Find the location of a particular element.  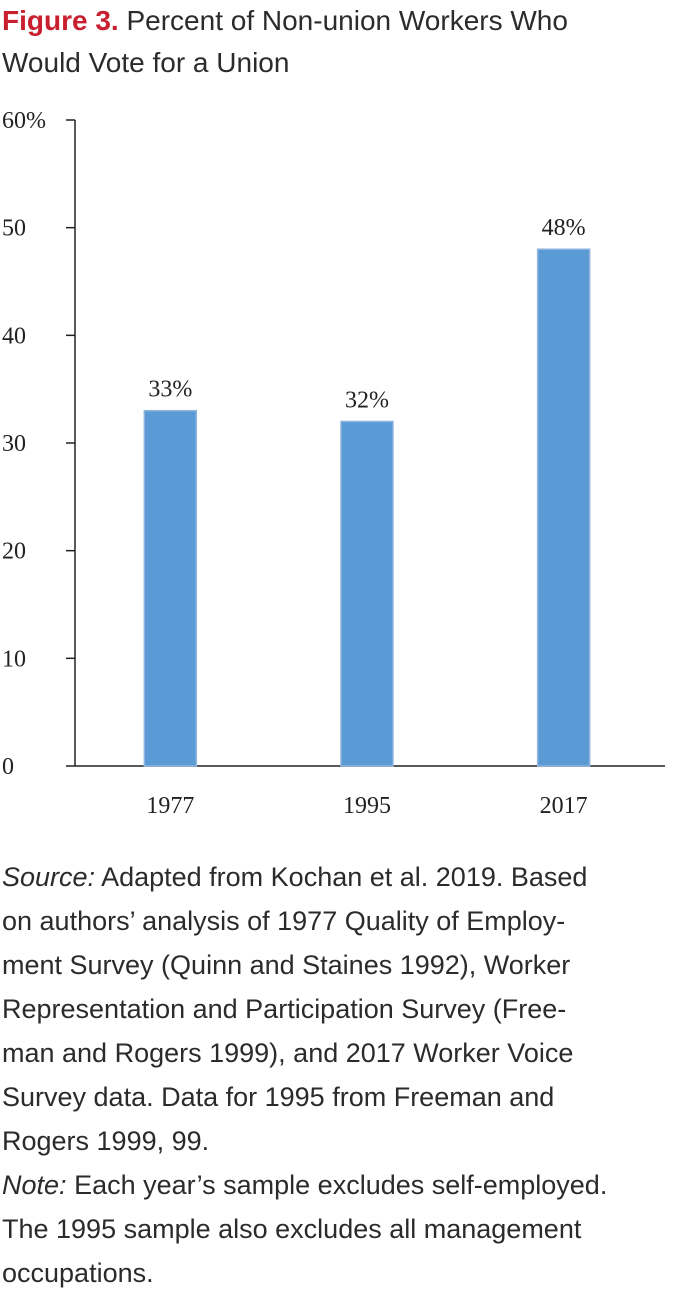

x-tick-label-2017: 2017 is located at coordinates (564, 806).